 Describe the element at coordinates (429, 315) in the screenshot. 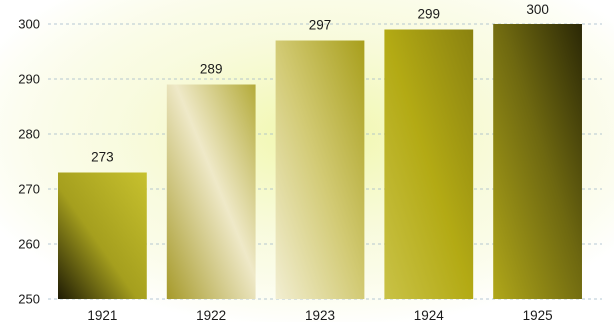

I see `x-tick-label: 1924` at that location.